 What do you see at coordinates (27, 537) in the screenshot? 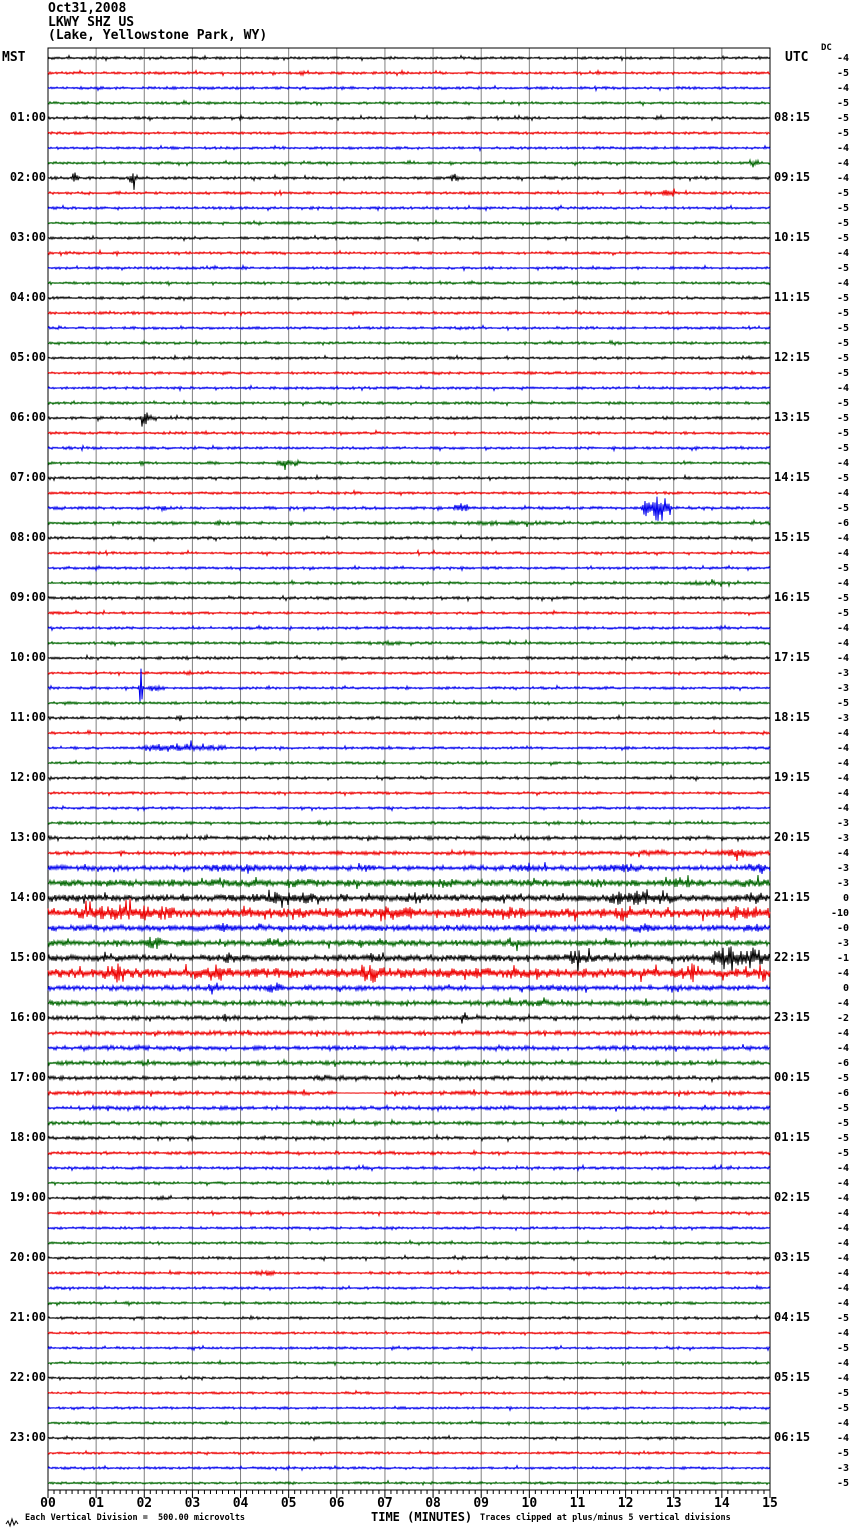
I see `mst-hour-label: 08:00` at bounding box center [27, 537].